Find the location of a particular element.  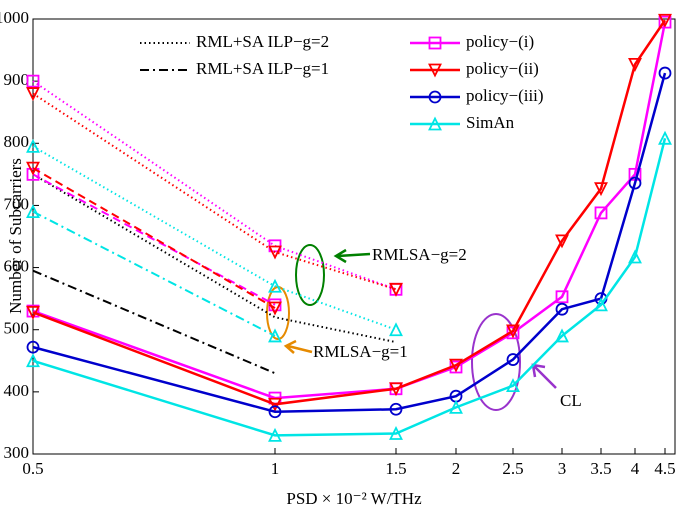

x-tick-label: 1.5 is located at coordinates (395, 468).